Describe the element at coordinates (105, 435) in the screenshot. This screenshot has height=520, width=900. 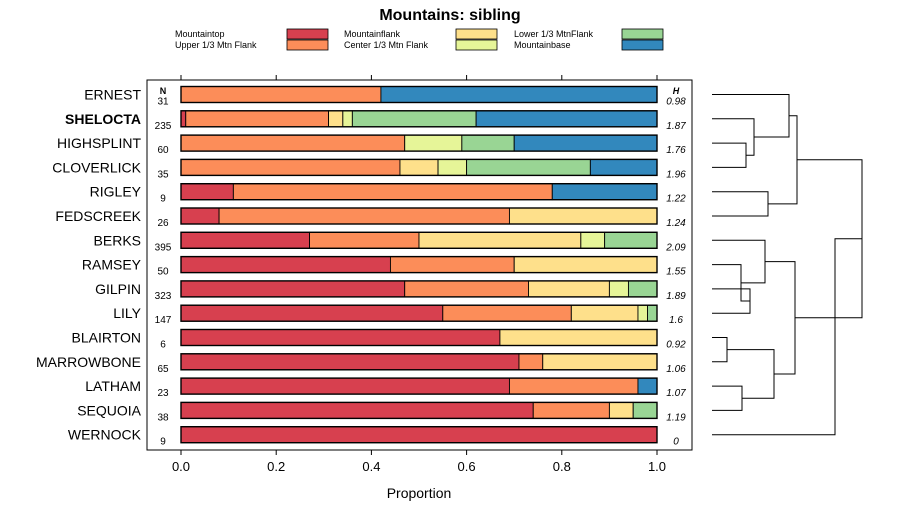
I see `category-label: WERNOCK` at that location.